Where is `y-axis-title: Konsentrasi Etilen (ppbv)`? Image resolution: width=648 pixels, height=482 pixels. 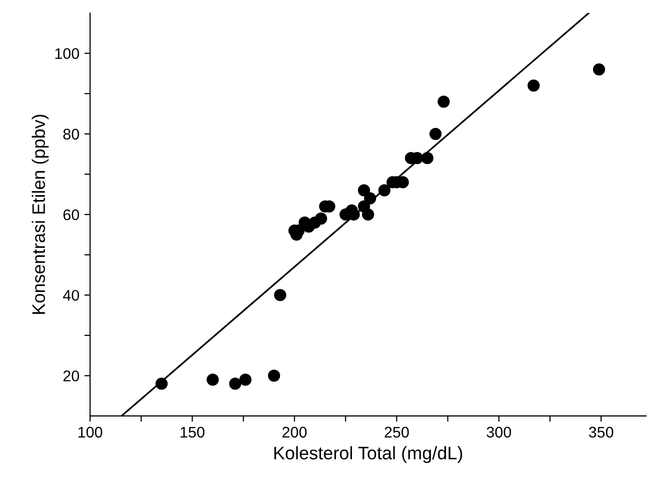 y-axis-title: Konsentrasi Etilen (ppbv) is located at coordinates (40, 214).